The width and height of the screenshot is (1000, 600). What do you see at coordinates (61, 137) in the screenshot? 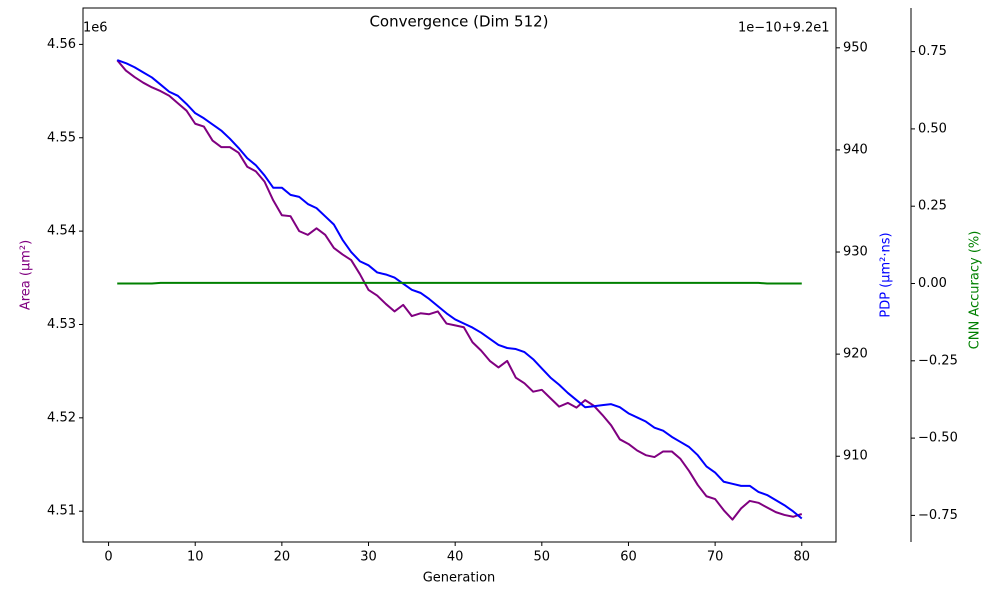
I see `y-tick-label: 4.55` at bounding box center [61, 137].